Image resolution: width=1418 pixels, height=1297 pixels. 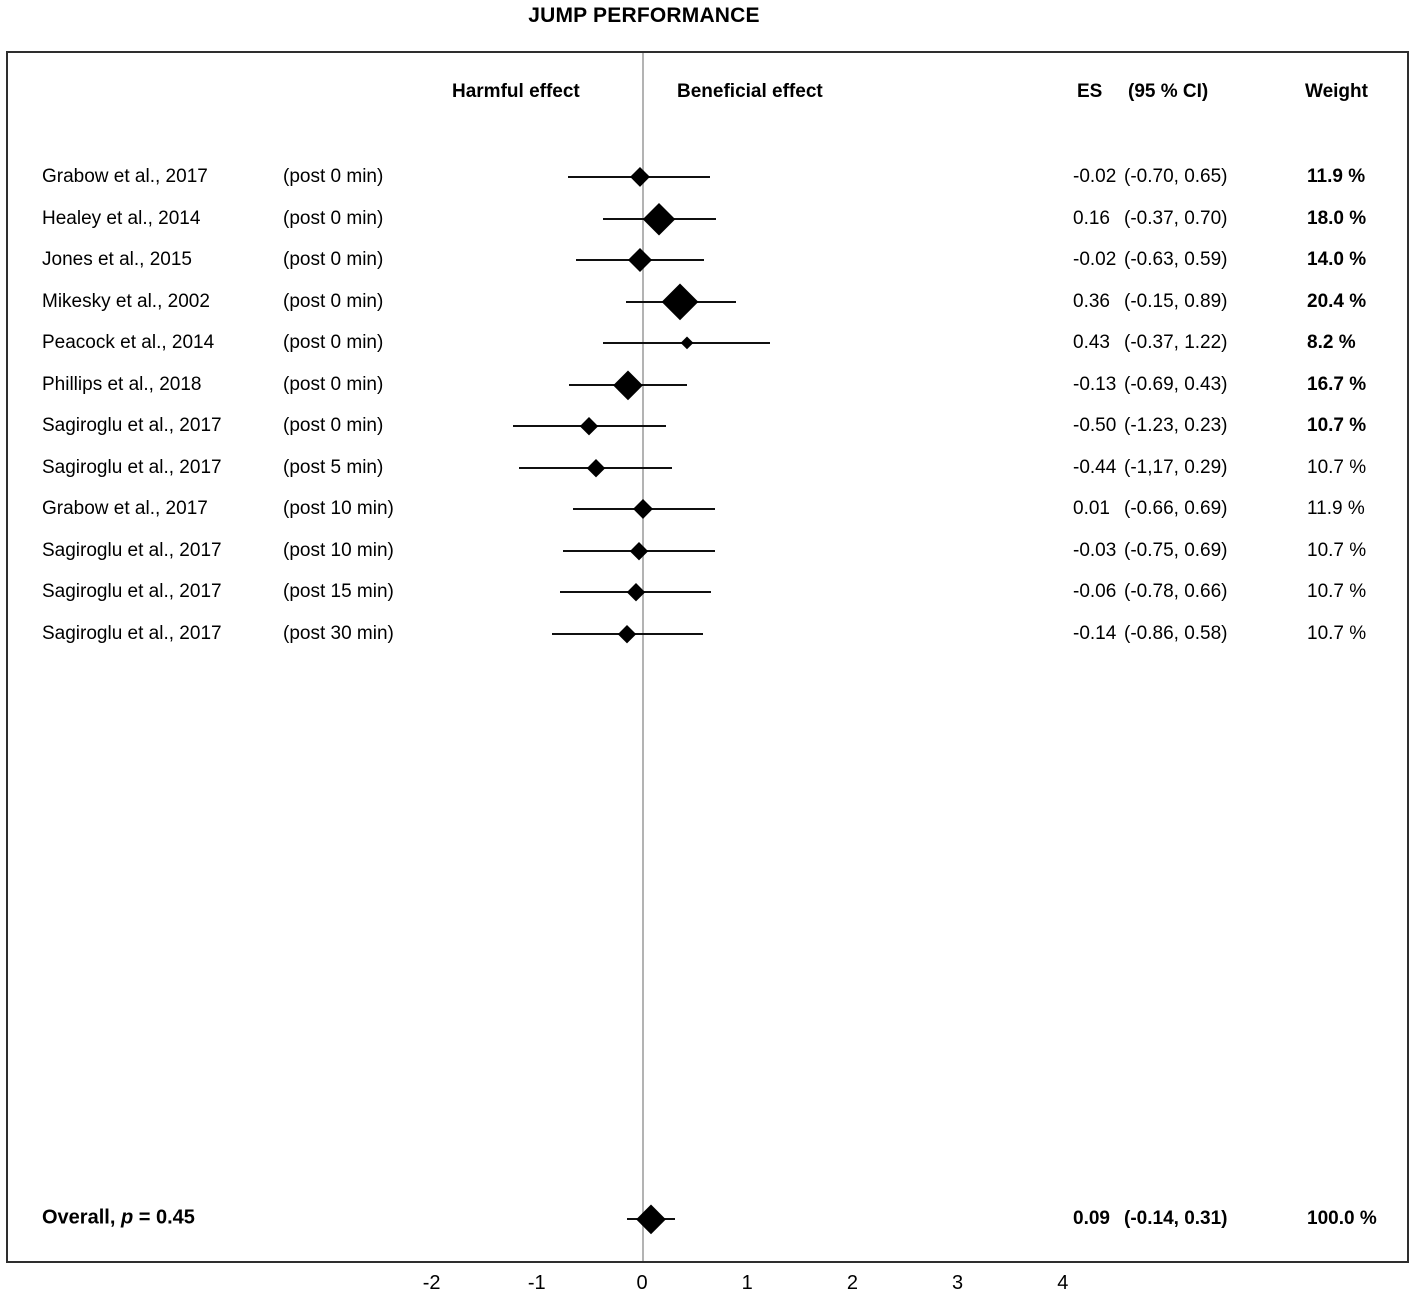 I want to click on ci-value: (-1,17, 0.29), so click(x=1176, y=467).